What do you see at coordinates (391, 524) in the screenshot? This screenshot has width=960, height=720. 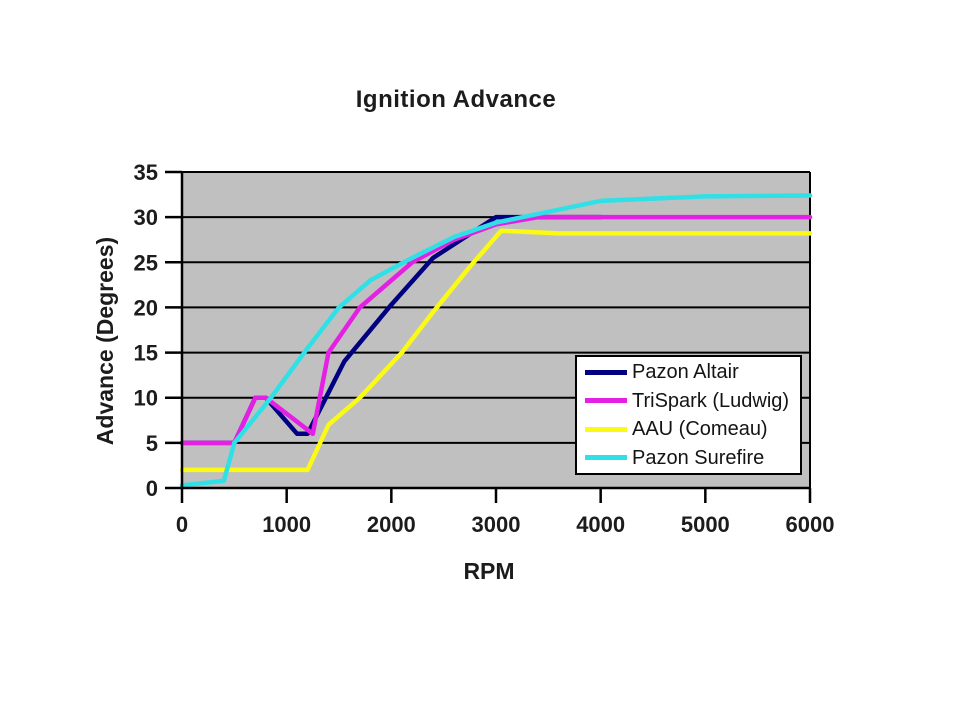 I see `x-tick-label: 2000` at bounding box center [391, 524].